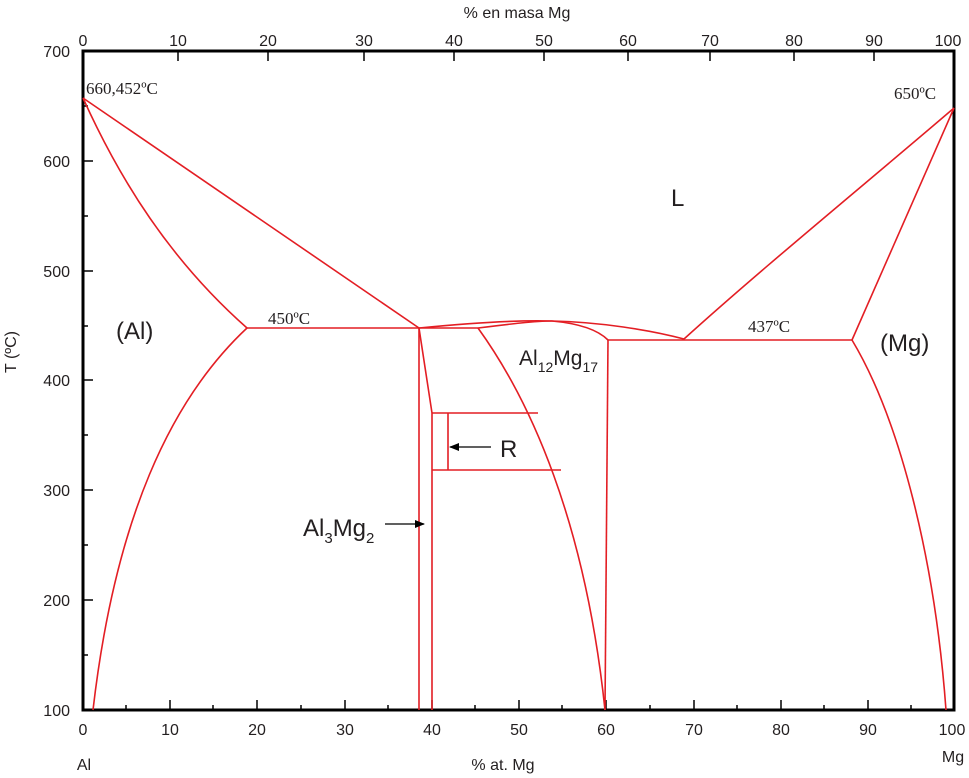  I want to click on top-tick-label: 90, so click(874, 41).